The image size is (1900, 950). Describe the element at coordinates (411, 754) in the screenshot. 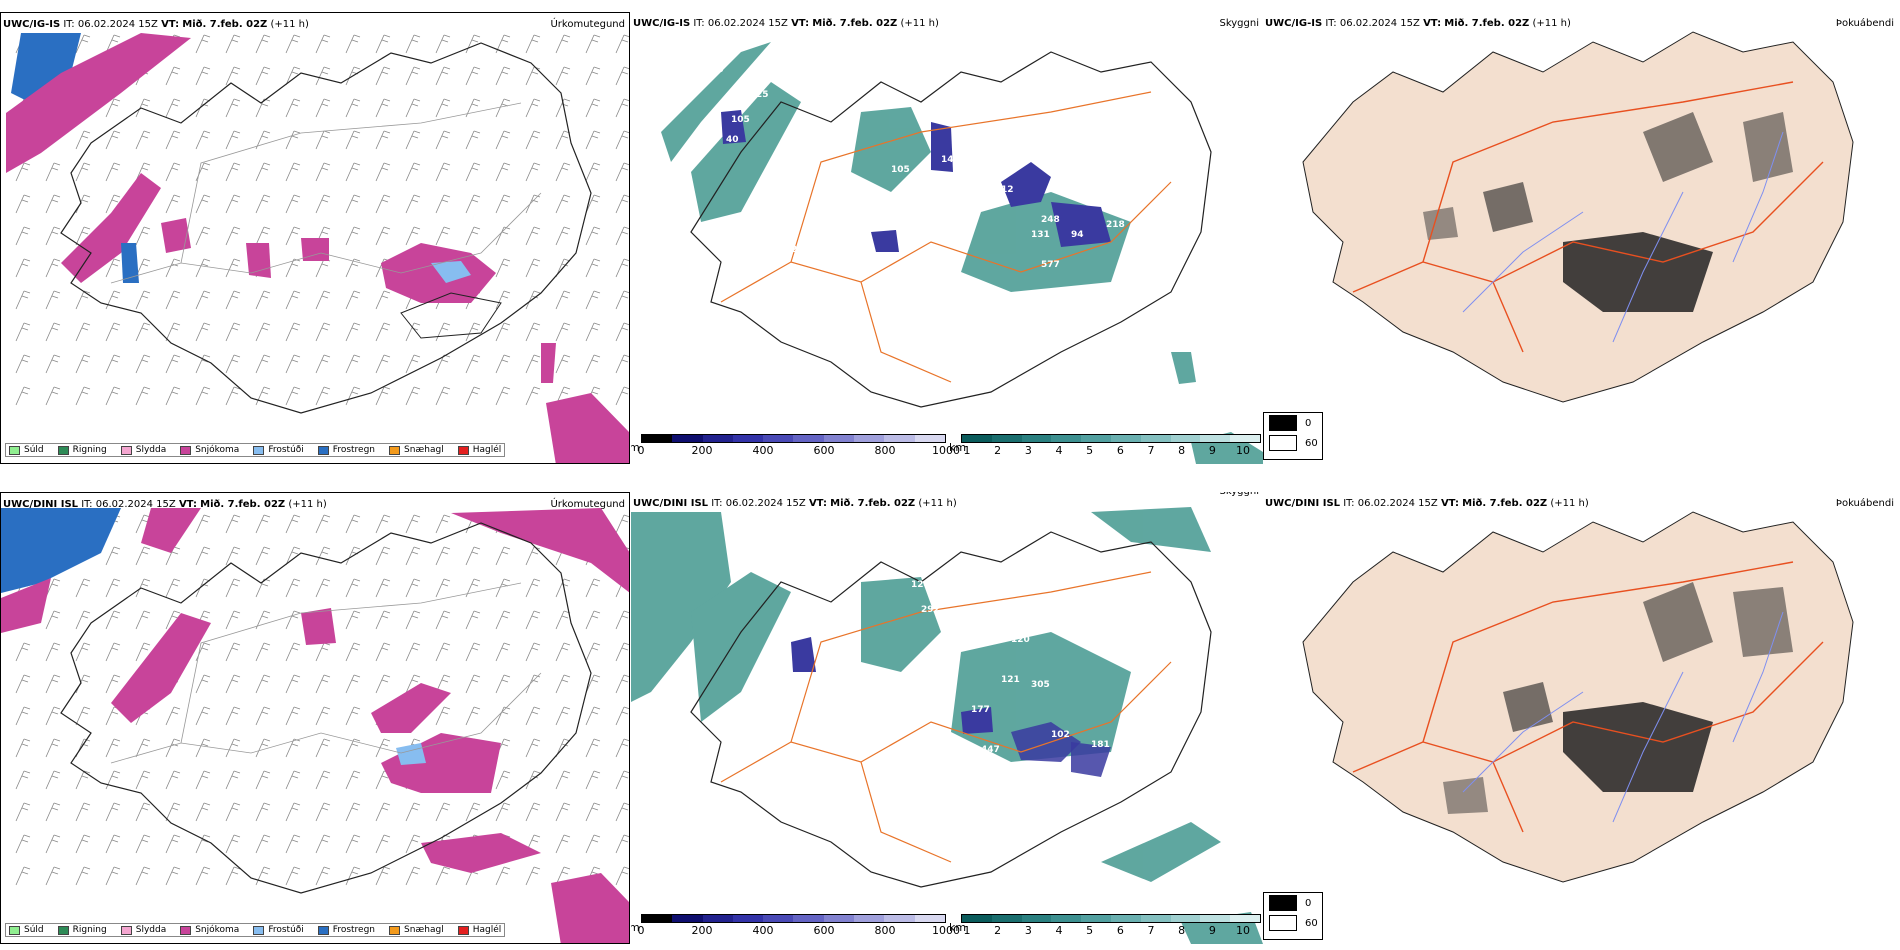

I see `freezing-drizzle-area` at that location.